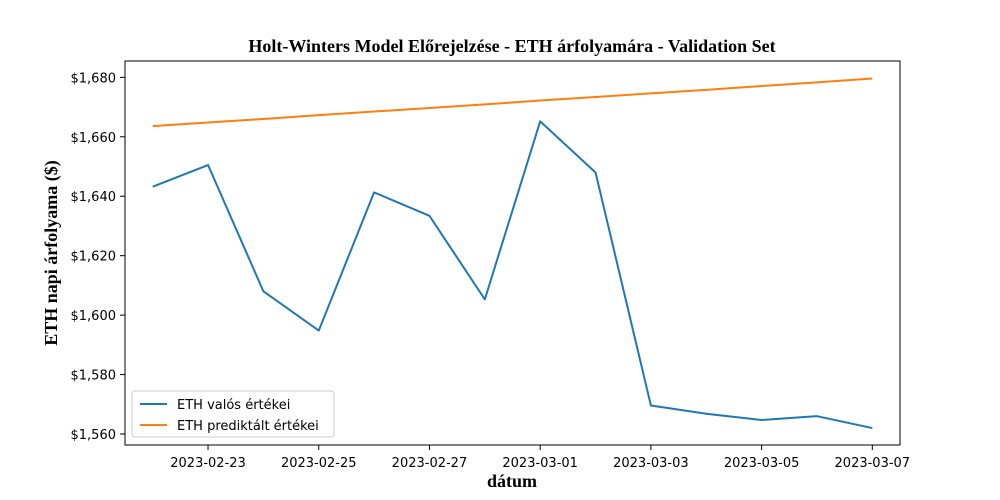 Image resolution: width=1000 pixels, height=500 pixels. What do you see at coordinates (319, 463) in the screenshot?
I see `x-tick-label: 2023-02-25` at bounding box center [319, 463].